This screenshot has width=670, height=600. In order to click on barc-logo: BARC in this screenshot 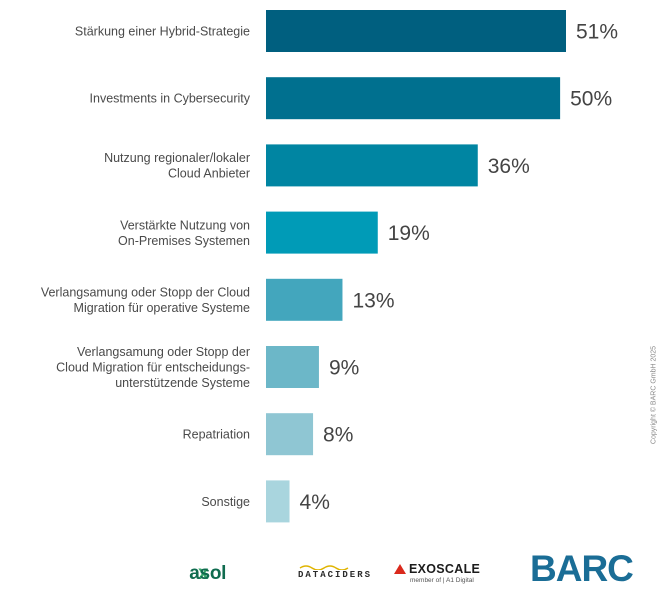, I will do `click(582, 568)`.